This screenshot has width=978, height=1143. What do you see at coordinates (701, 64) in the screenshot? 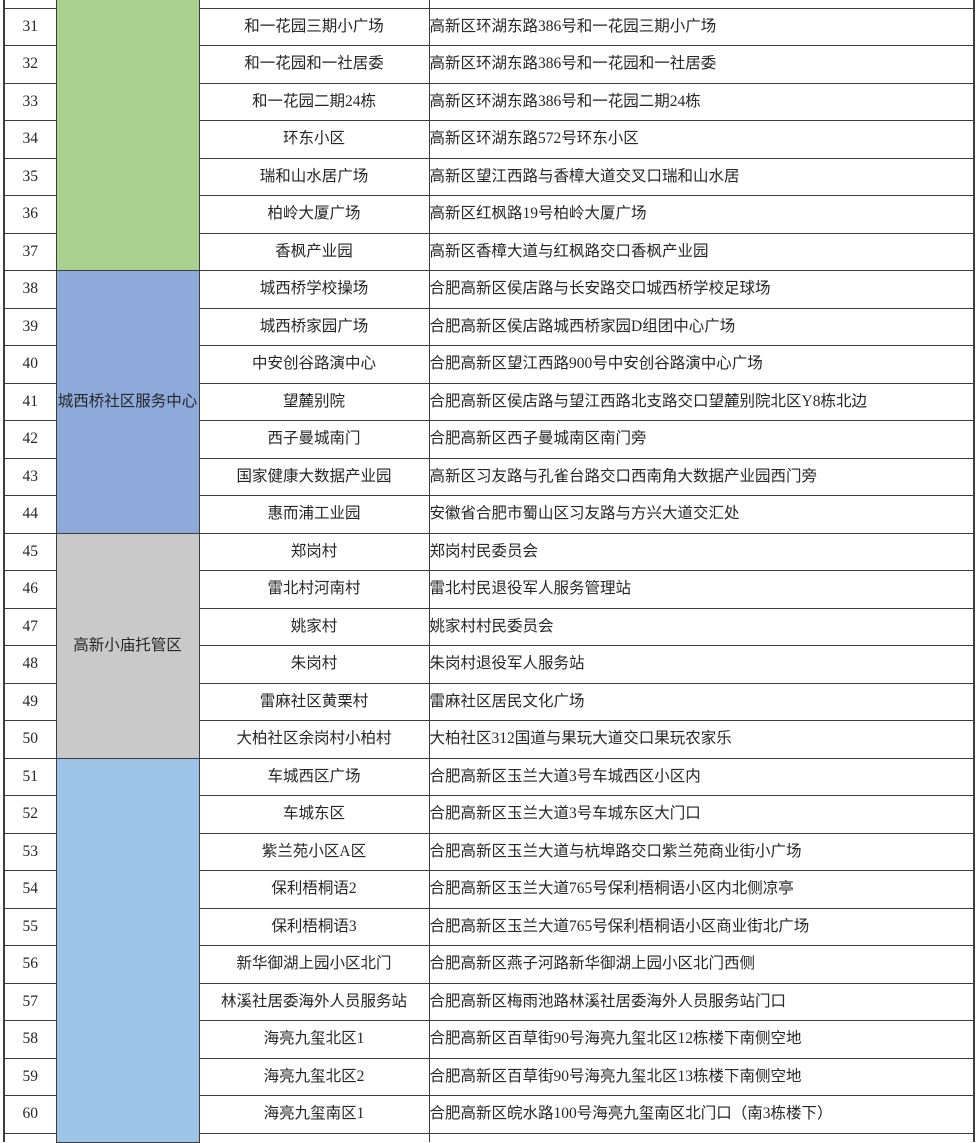
I see `address-cell: 高新区环湖东路386号和一花园和一社居委` at bounding box center [701, 64].